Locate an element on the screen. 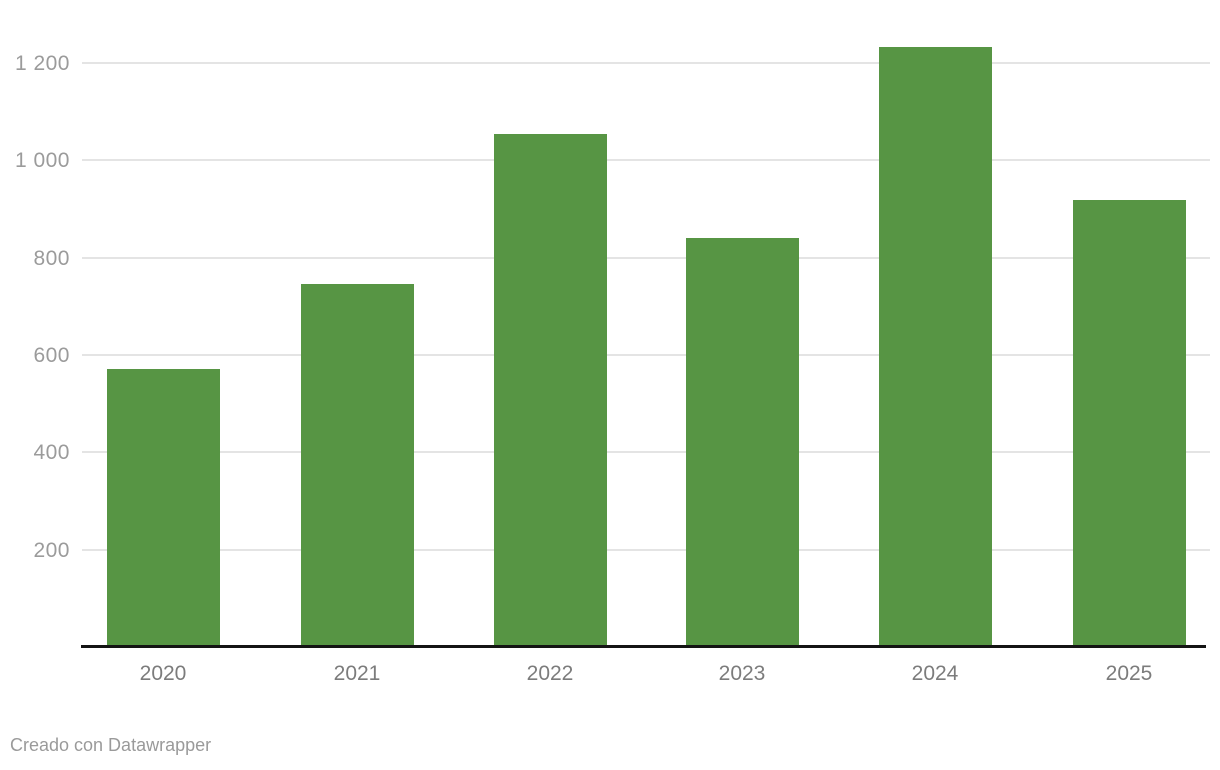  y-tick-label: 1 000 is located at coordinates (42, 161).